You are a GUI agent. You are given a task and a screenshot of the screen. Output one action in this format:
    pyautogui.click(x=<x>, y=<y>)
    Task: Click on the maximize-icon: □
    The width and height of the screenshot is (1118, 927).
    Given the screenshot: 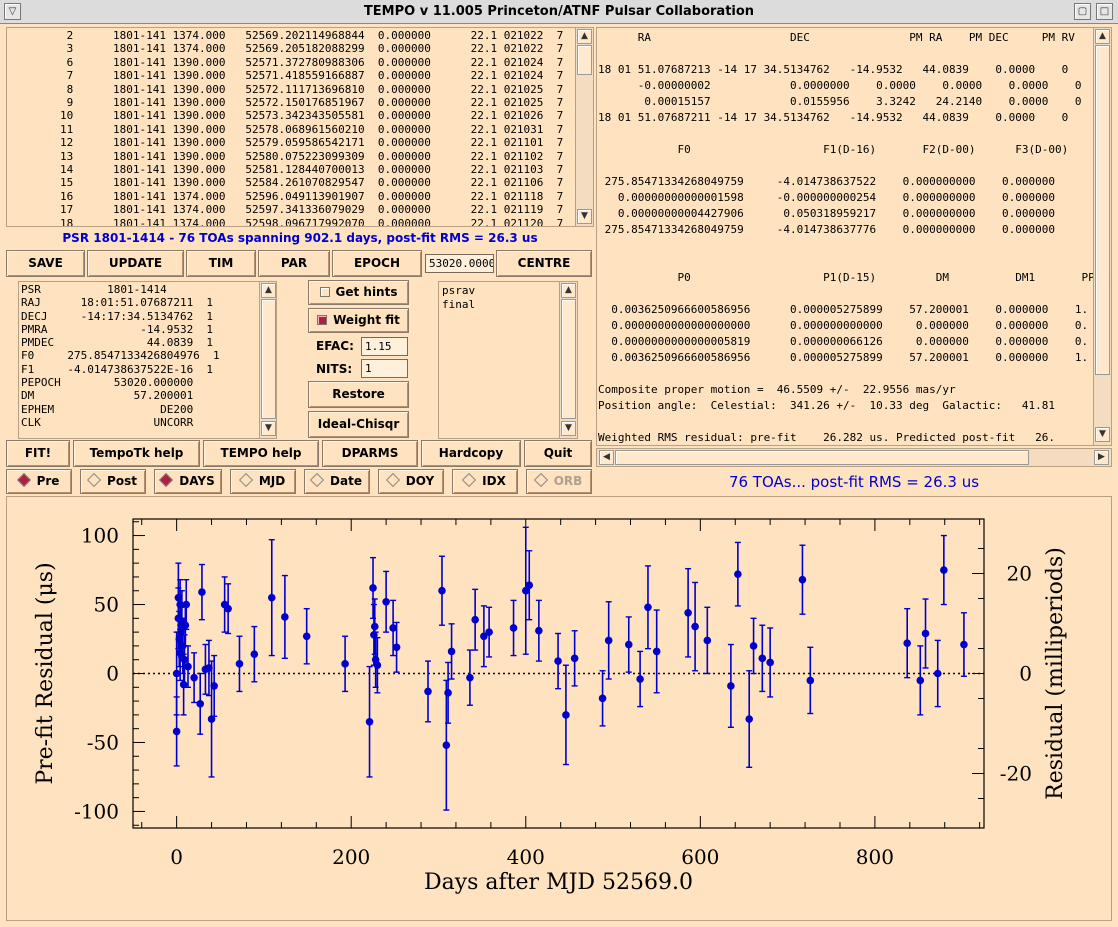 What is the action you would take?
    pyautogui.click(x=1104, y=11)
    